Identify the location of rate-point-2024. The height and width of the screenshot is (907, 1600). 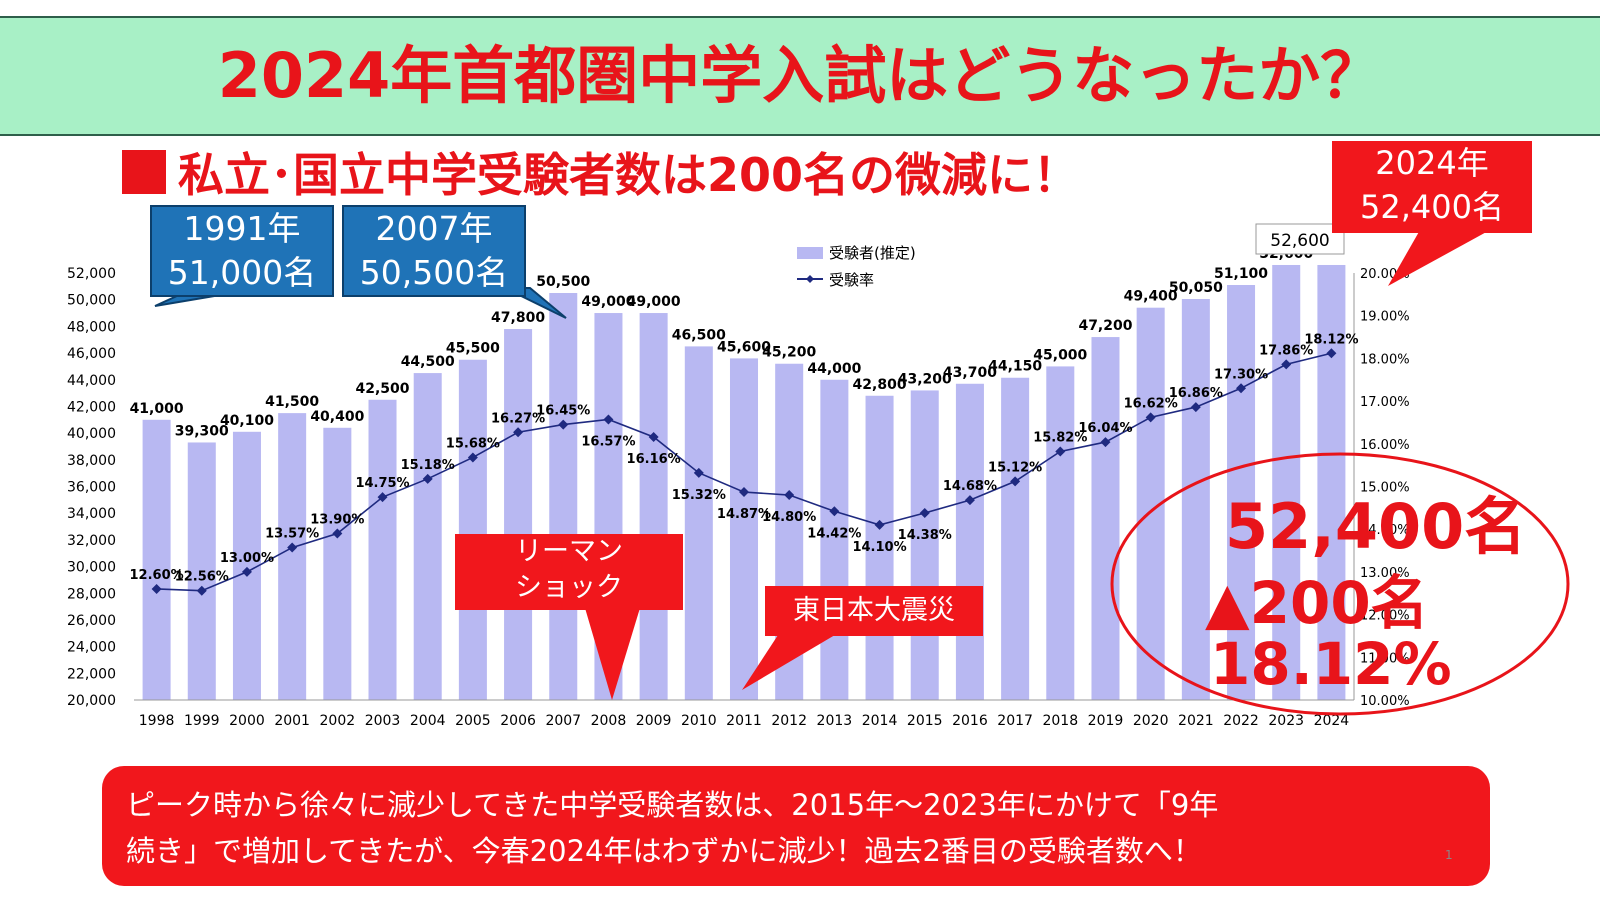
(1331, 353).